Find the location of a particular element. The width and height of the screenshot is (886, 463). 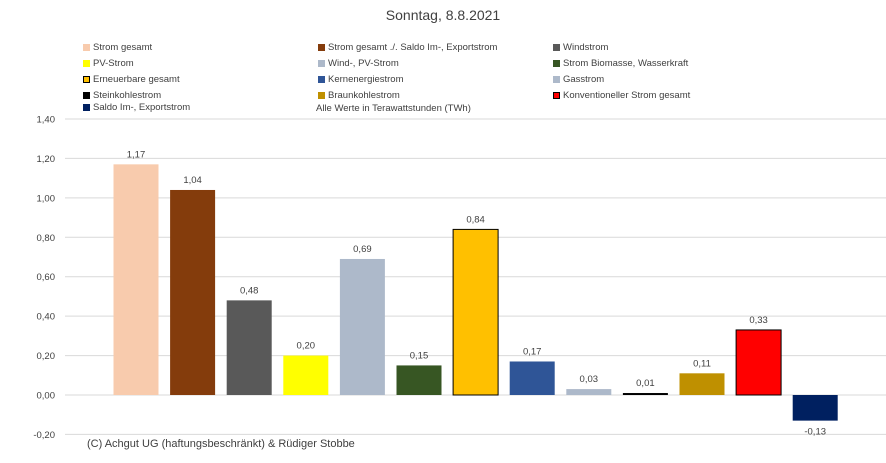

y-tick-label: 0,40 is located at coordinates (46, 317).